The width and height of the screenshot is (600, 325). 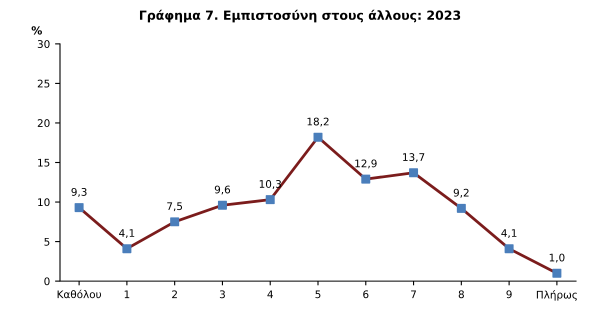 I want to click on x-tick-label: 4, so click(x=270, y=294).